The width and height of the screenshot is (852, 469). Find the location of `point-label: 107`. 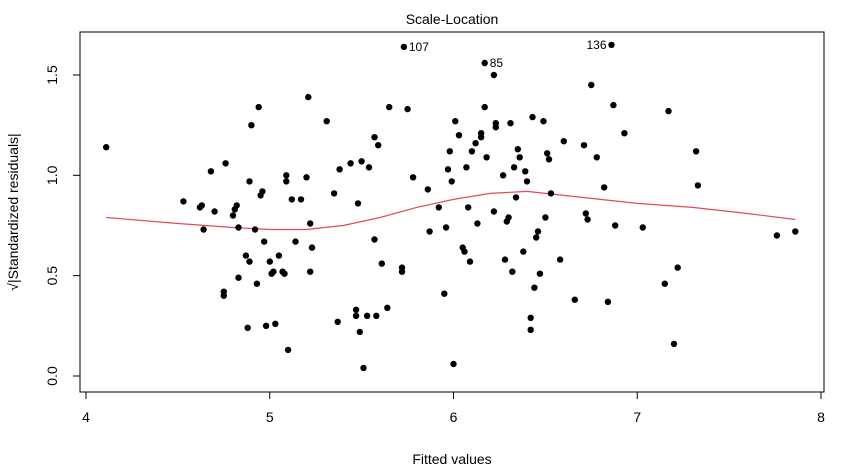

point-label: 107 is located at coordinates (419, 47).